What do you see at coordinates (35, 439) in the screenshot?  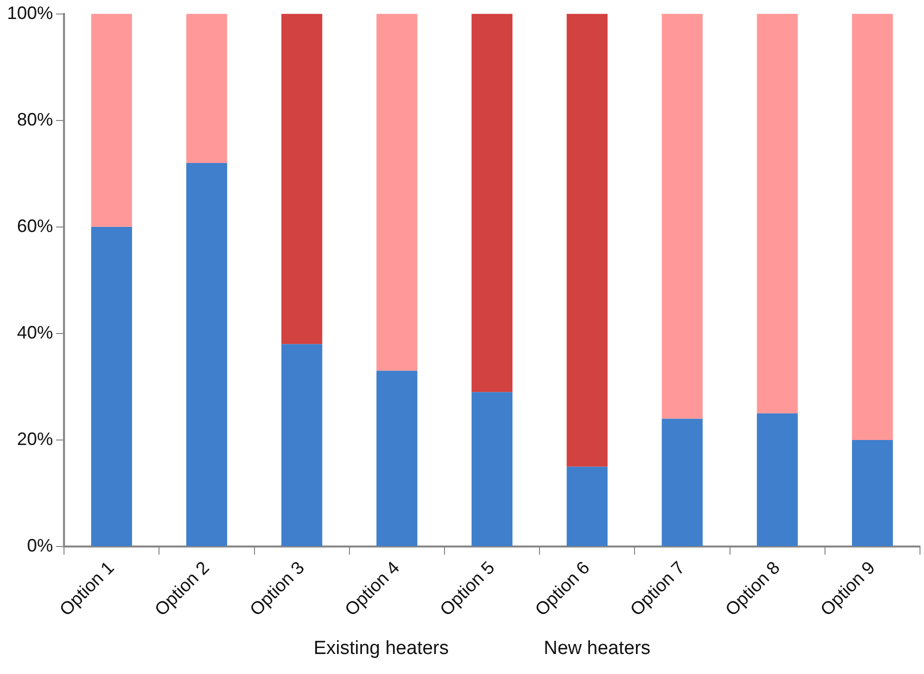 I see `y-tick-label: 20%` at bounding box center [35, 439].